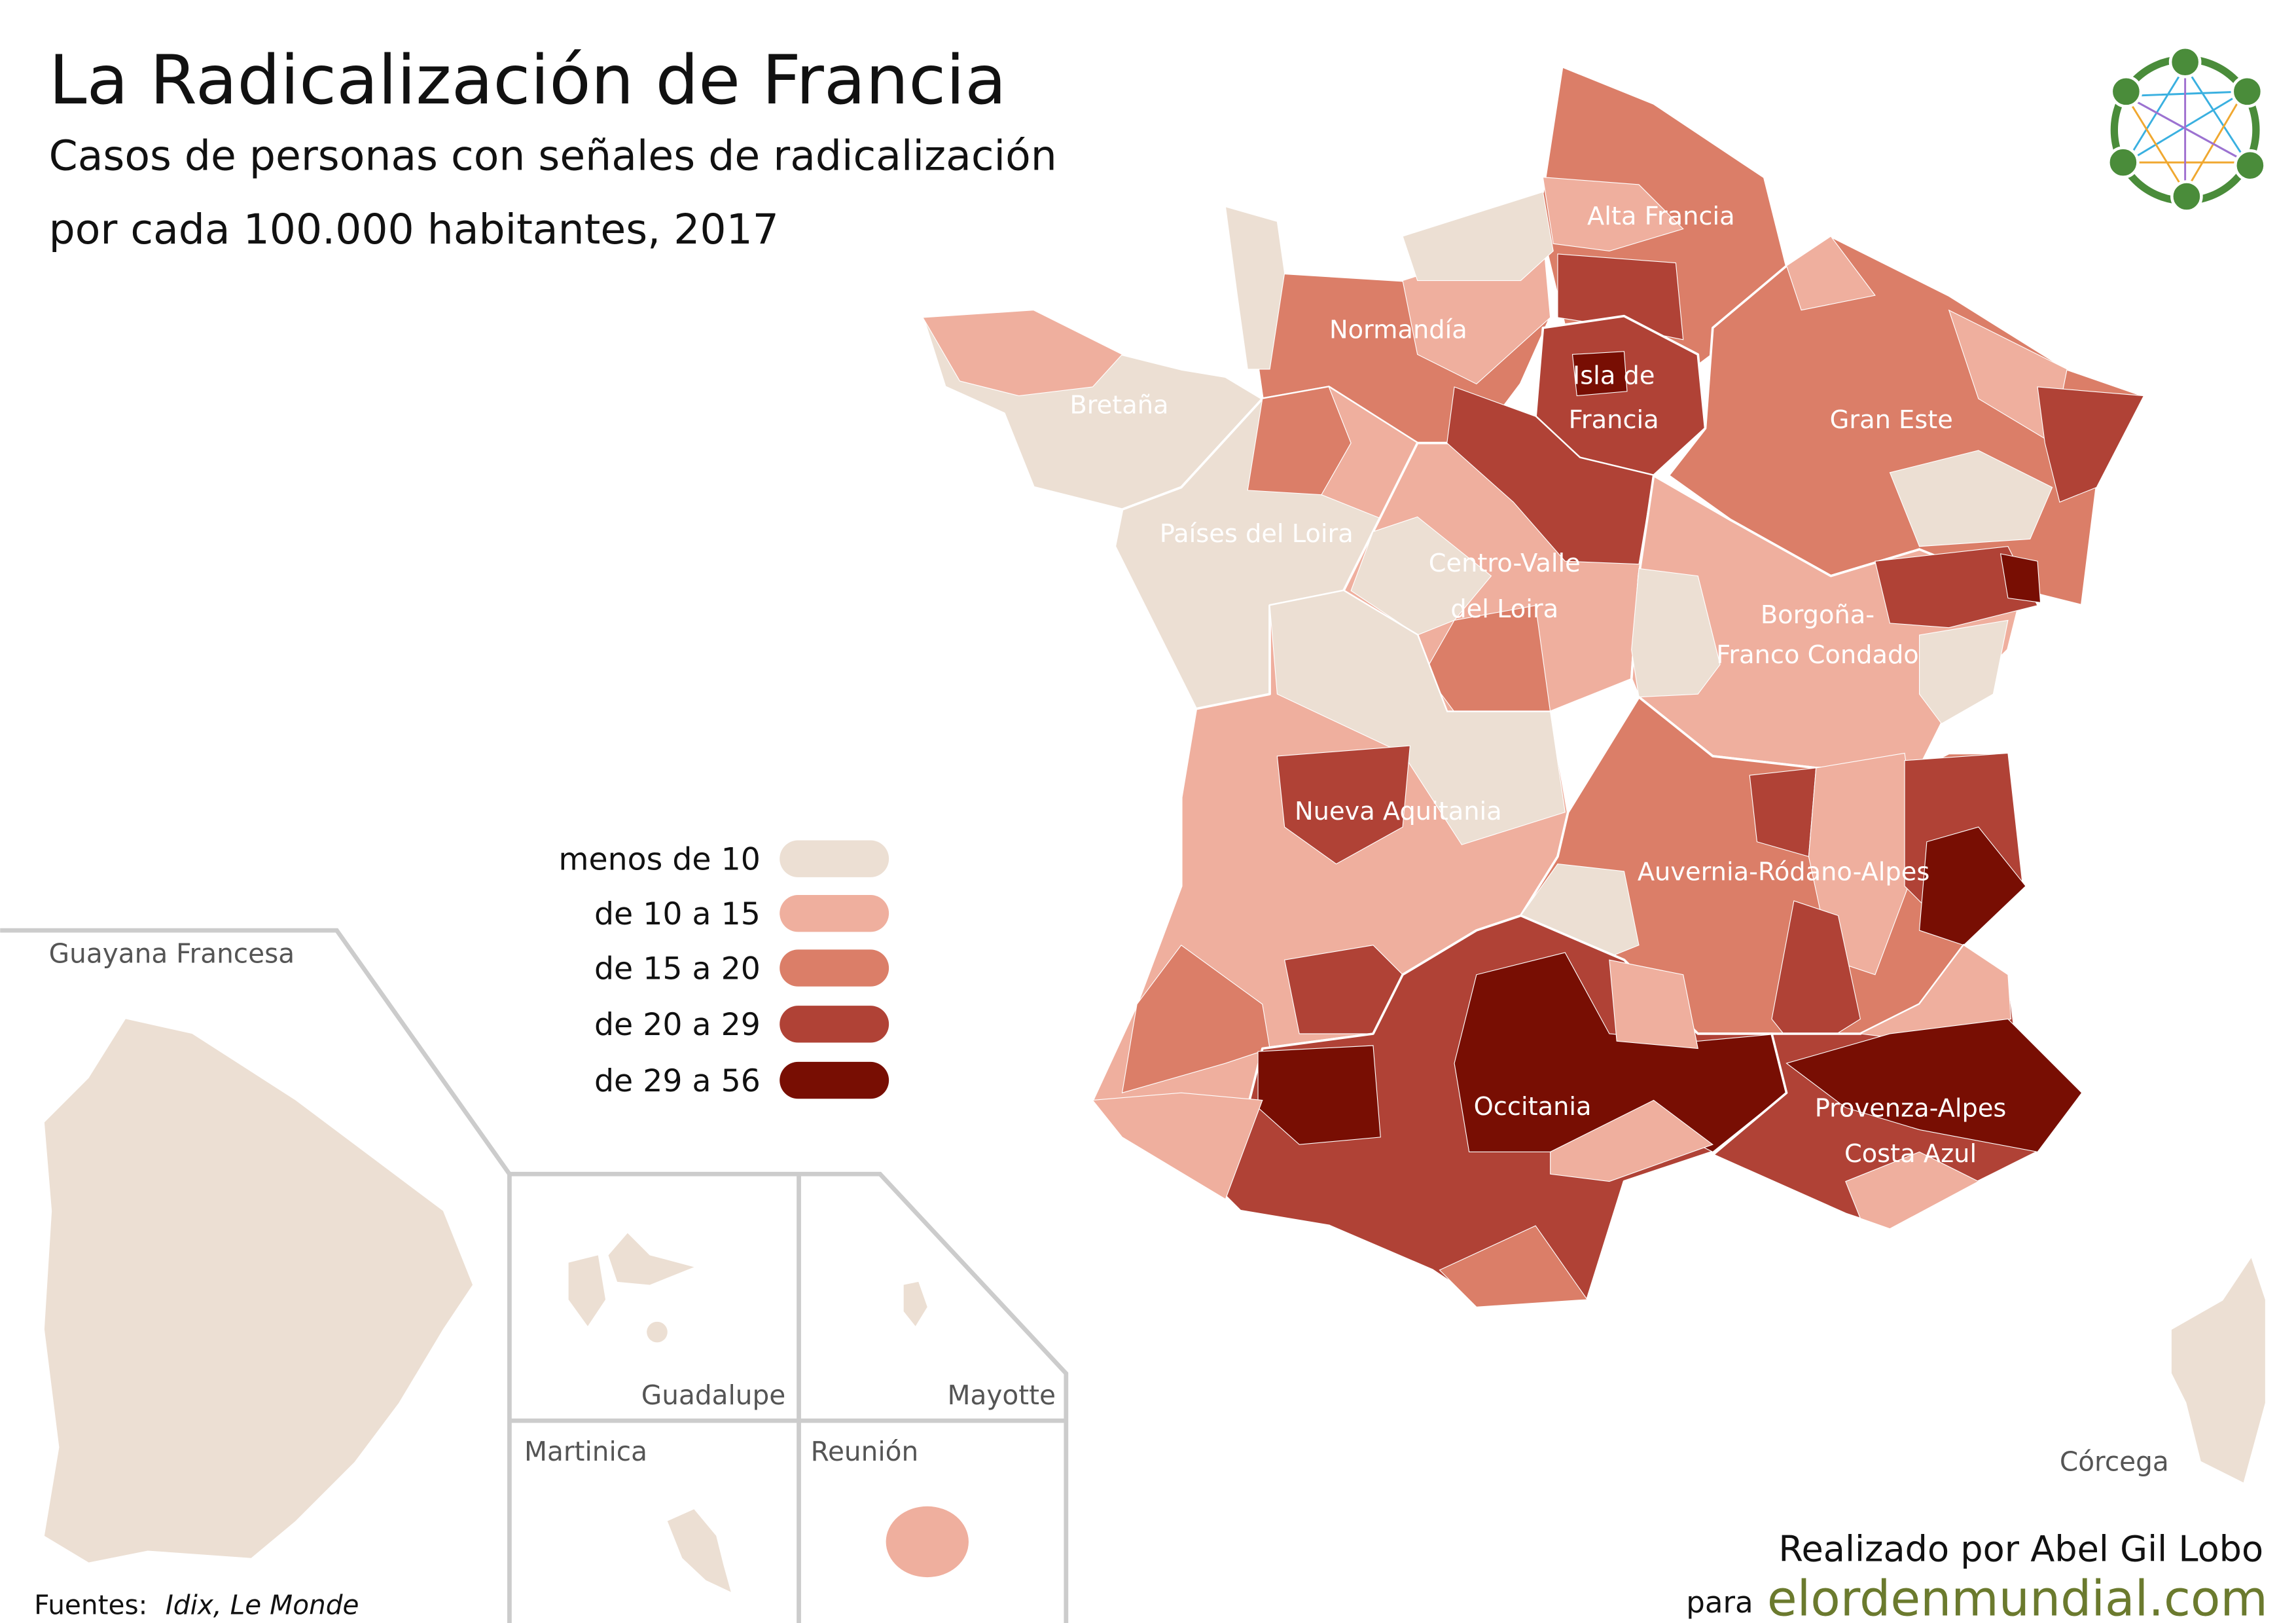 The height and width of the screenshot is (1623, 2296). Describe the element at coordinates (1817, 655) in the screenshot. I see `label-borgona-2: Franco Condado` at that location.